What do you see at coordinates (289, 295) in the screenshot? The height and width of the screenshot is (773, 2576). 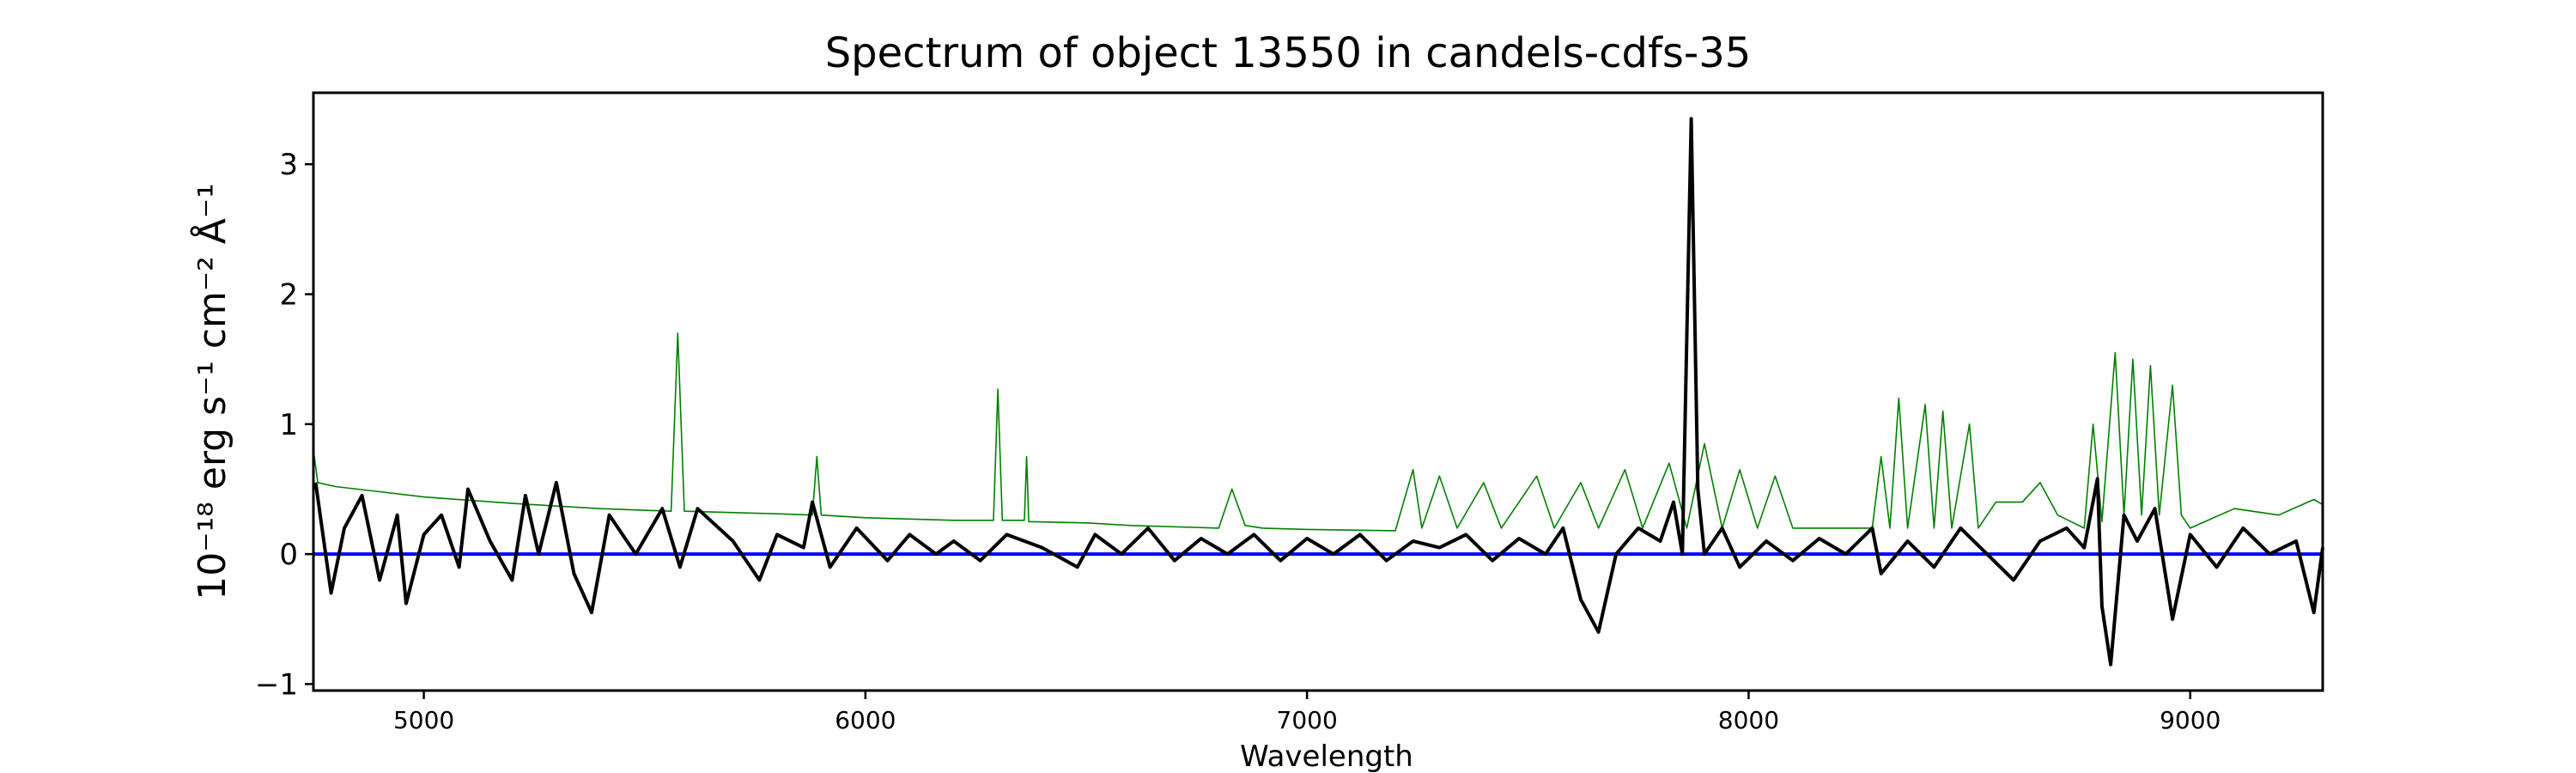 I see `y-tick-label: 2` at bounding box center [289, 295].